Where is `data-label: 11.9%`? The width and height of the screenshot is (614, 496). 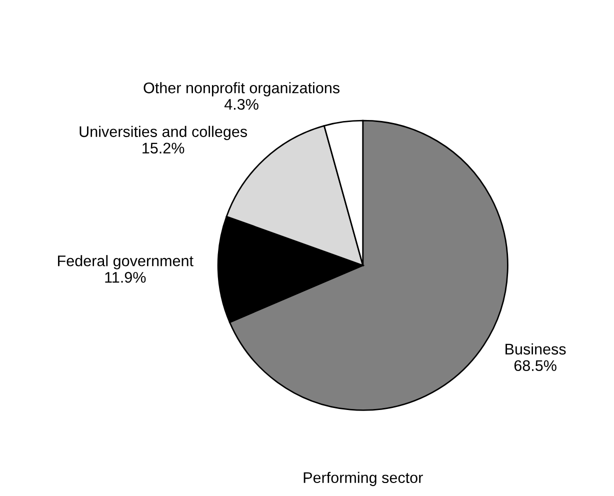 data-label: 11.9% is located at coordinates (125, 277).